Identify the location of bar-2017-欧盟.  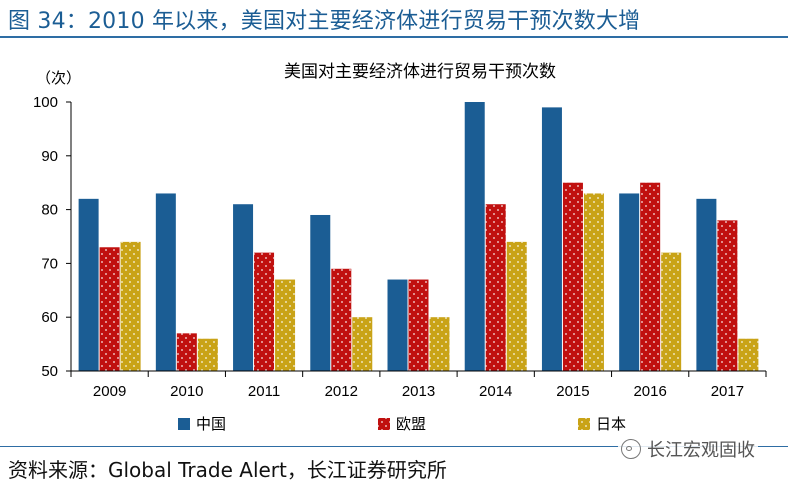
(727, 295).